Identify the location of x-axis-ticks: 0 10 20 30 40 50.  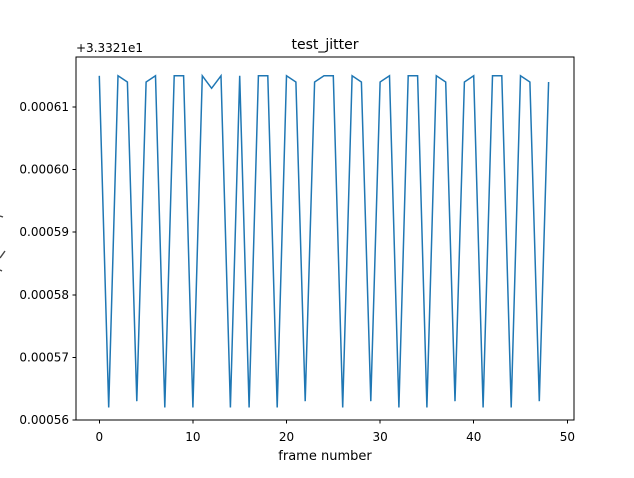
(335, 432).